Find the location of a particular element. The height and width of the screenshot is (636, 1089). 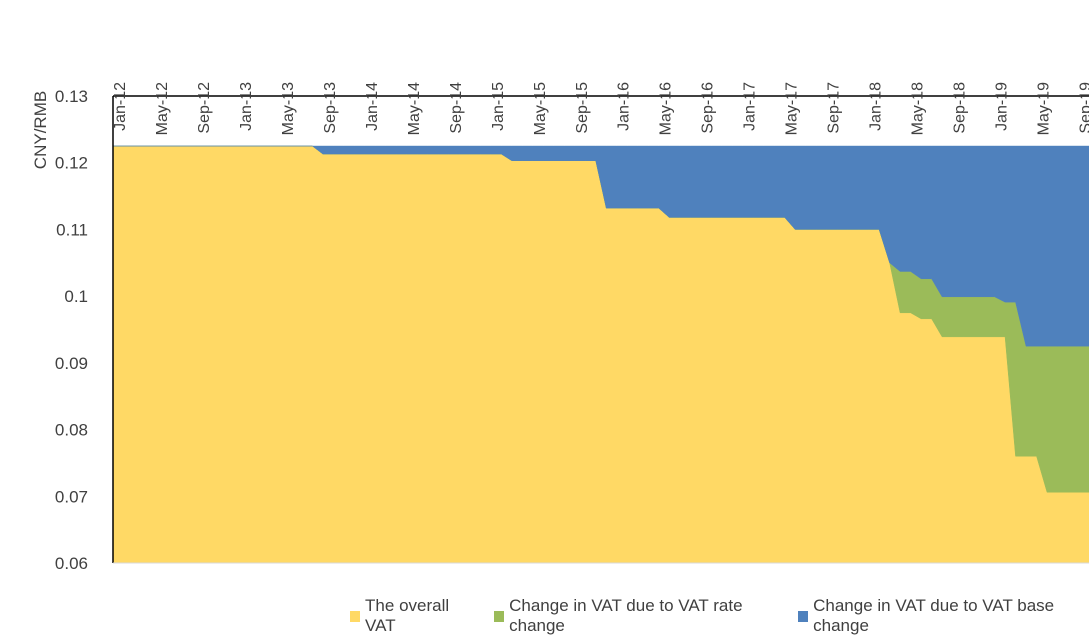

x-tick-label: Jan-14 is located at coordinates (372, 106).